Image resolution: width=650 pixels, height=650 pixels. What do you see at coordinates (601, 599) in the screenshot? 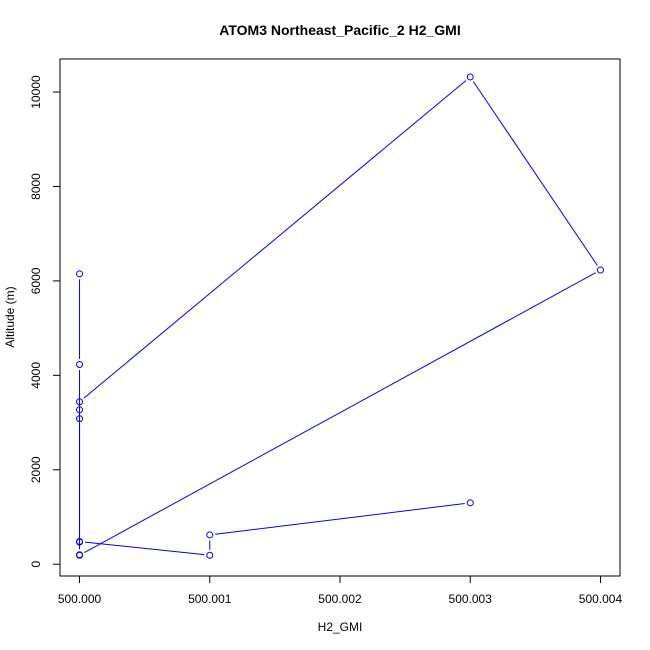
I see `x-tick-label: 500.004` at bounding box center [601, 599].